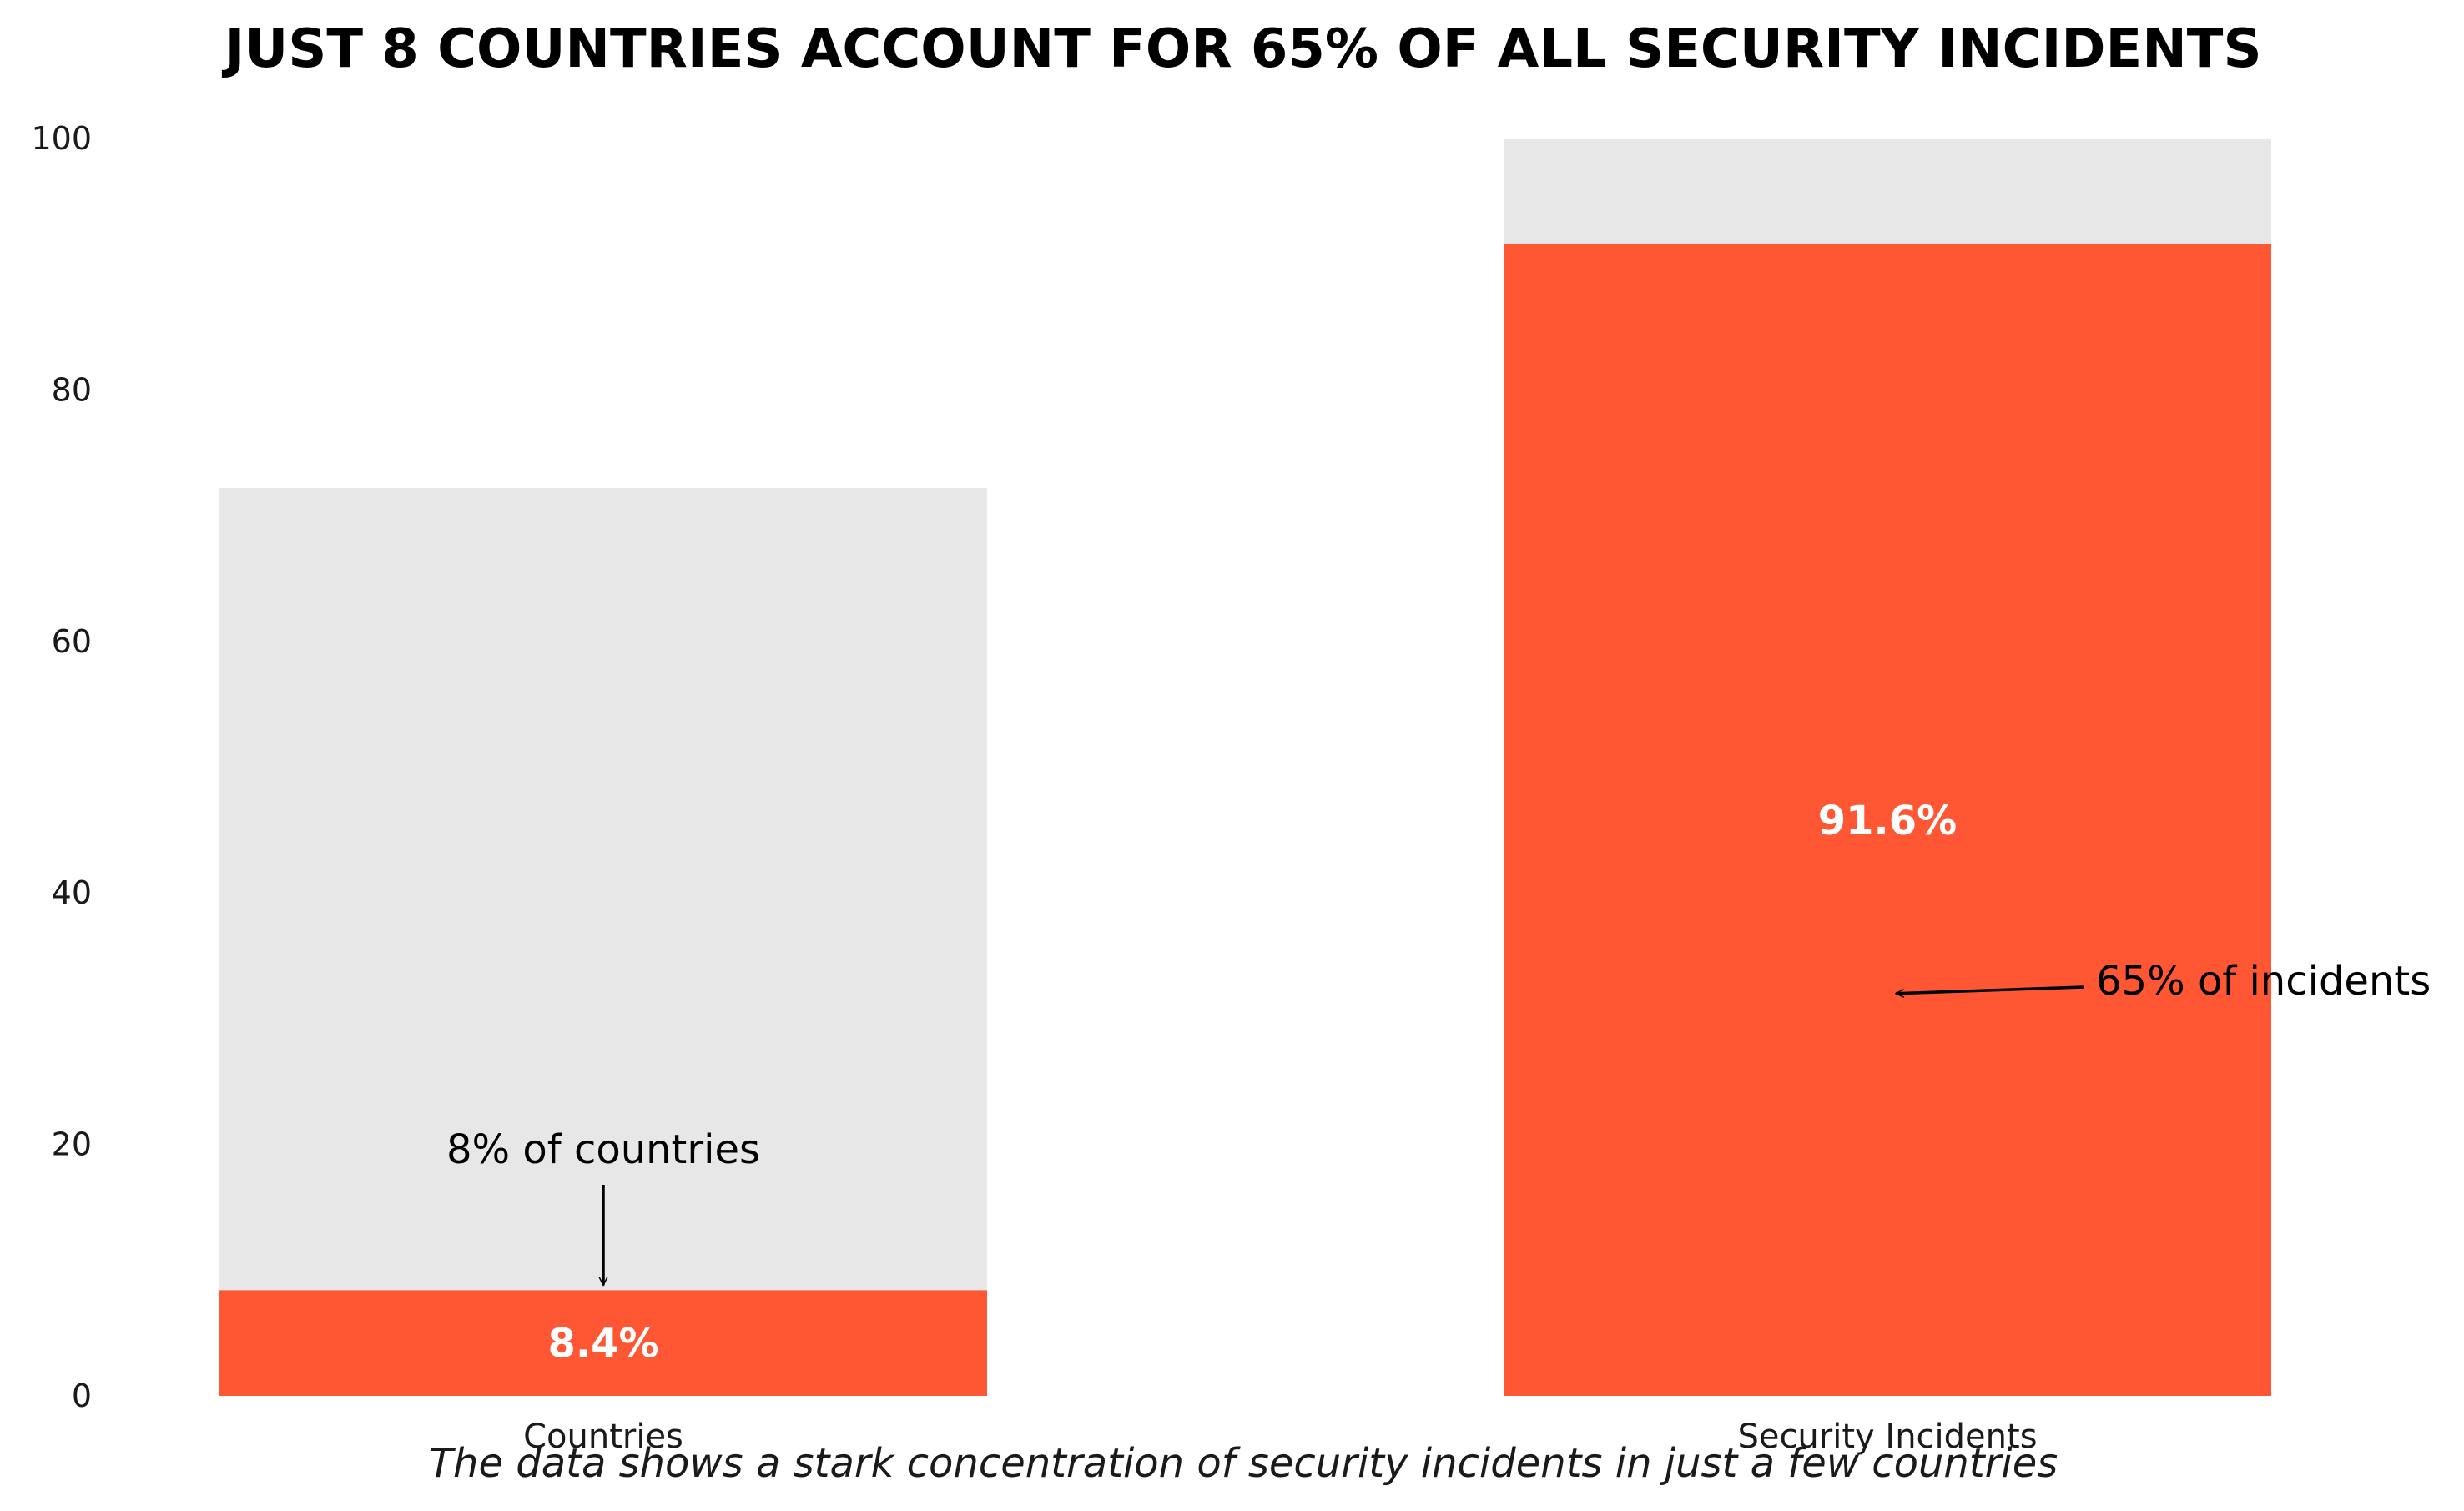 The height and width of the screenshot is (1511, 2464). Describe the element at coordinates (603, 1437) in the screenshot. I see `x-tick-label: Countries` at that location.